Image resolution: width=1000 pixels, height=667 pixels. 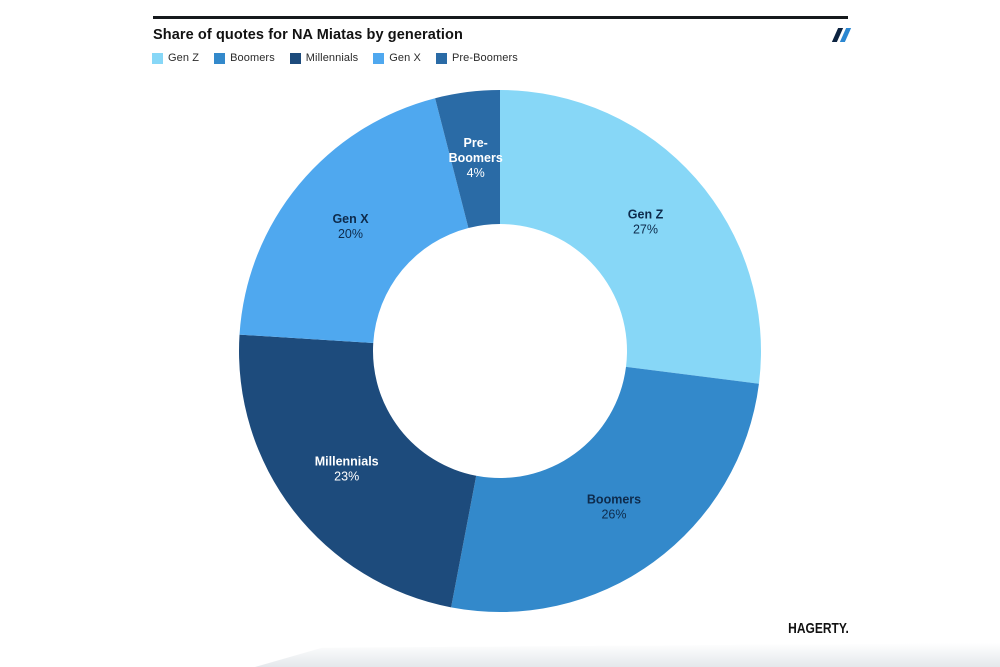 I want to click on legend-item: Gen X, so click(x=397, y=58).